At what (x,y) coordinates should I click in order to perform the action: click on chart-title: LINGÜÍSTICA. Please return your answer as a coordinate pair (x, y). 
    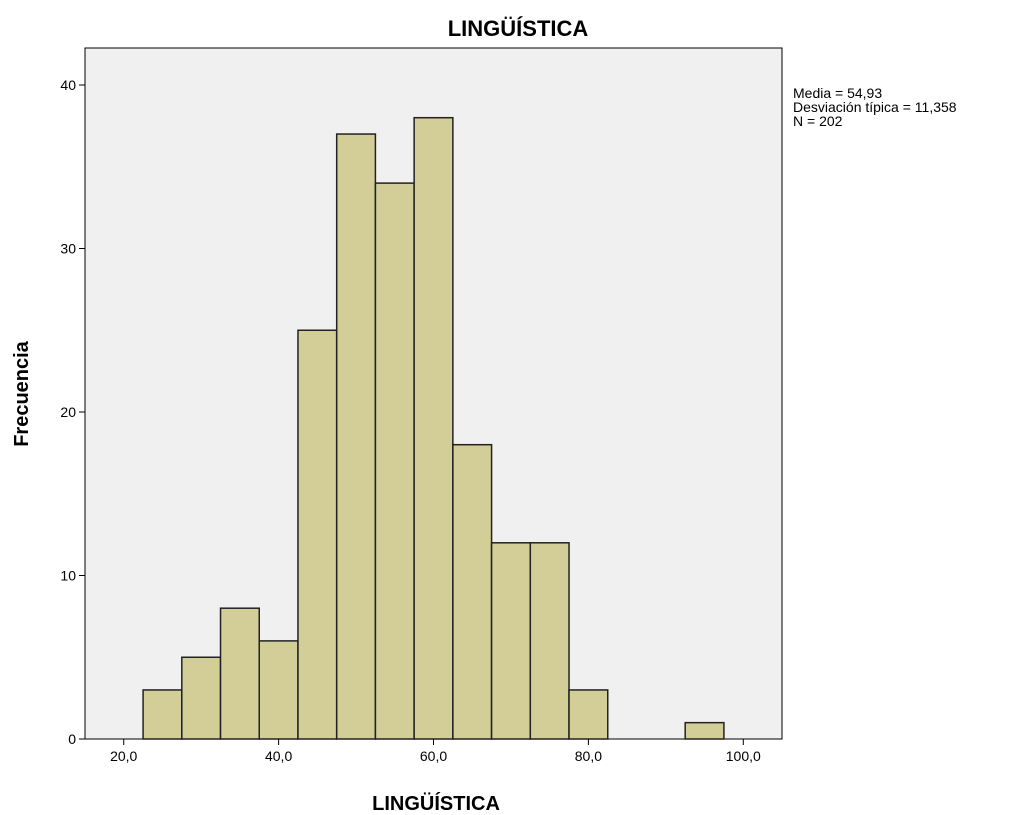
    Looking at the image, I should click on (518, 28).